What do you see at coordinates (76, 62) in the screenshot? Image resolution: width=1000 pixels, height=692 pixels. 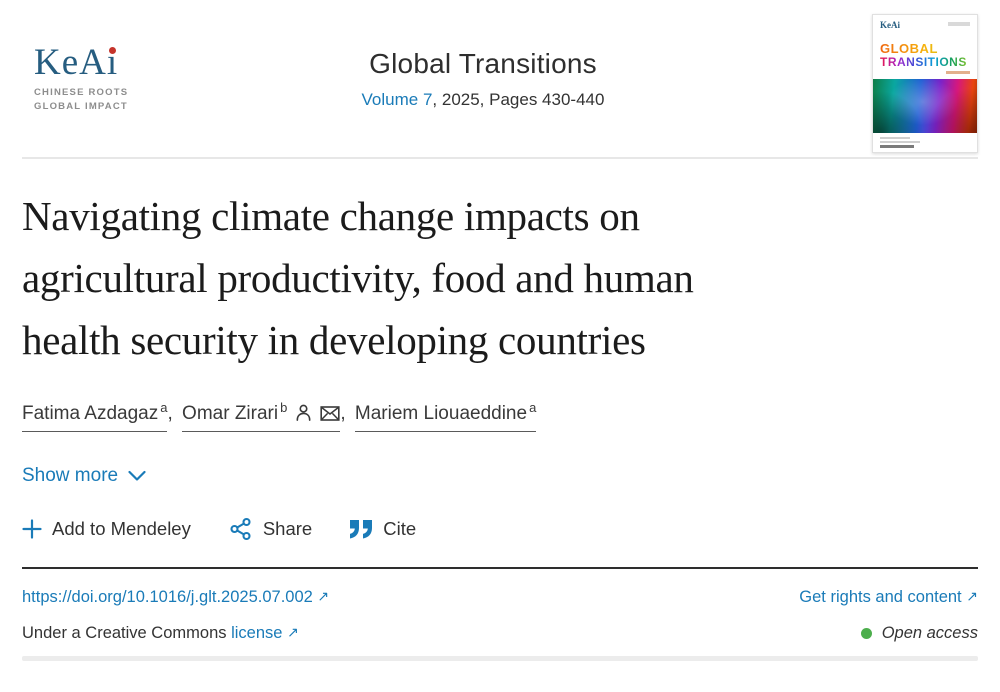 I see `keai-wordmark: KeAi` at bounding box center [76, 62].